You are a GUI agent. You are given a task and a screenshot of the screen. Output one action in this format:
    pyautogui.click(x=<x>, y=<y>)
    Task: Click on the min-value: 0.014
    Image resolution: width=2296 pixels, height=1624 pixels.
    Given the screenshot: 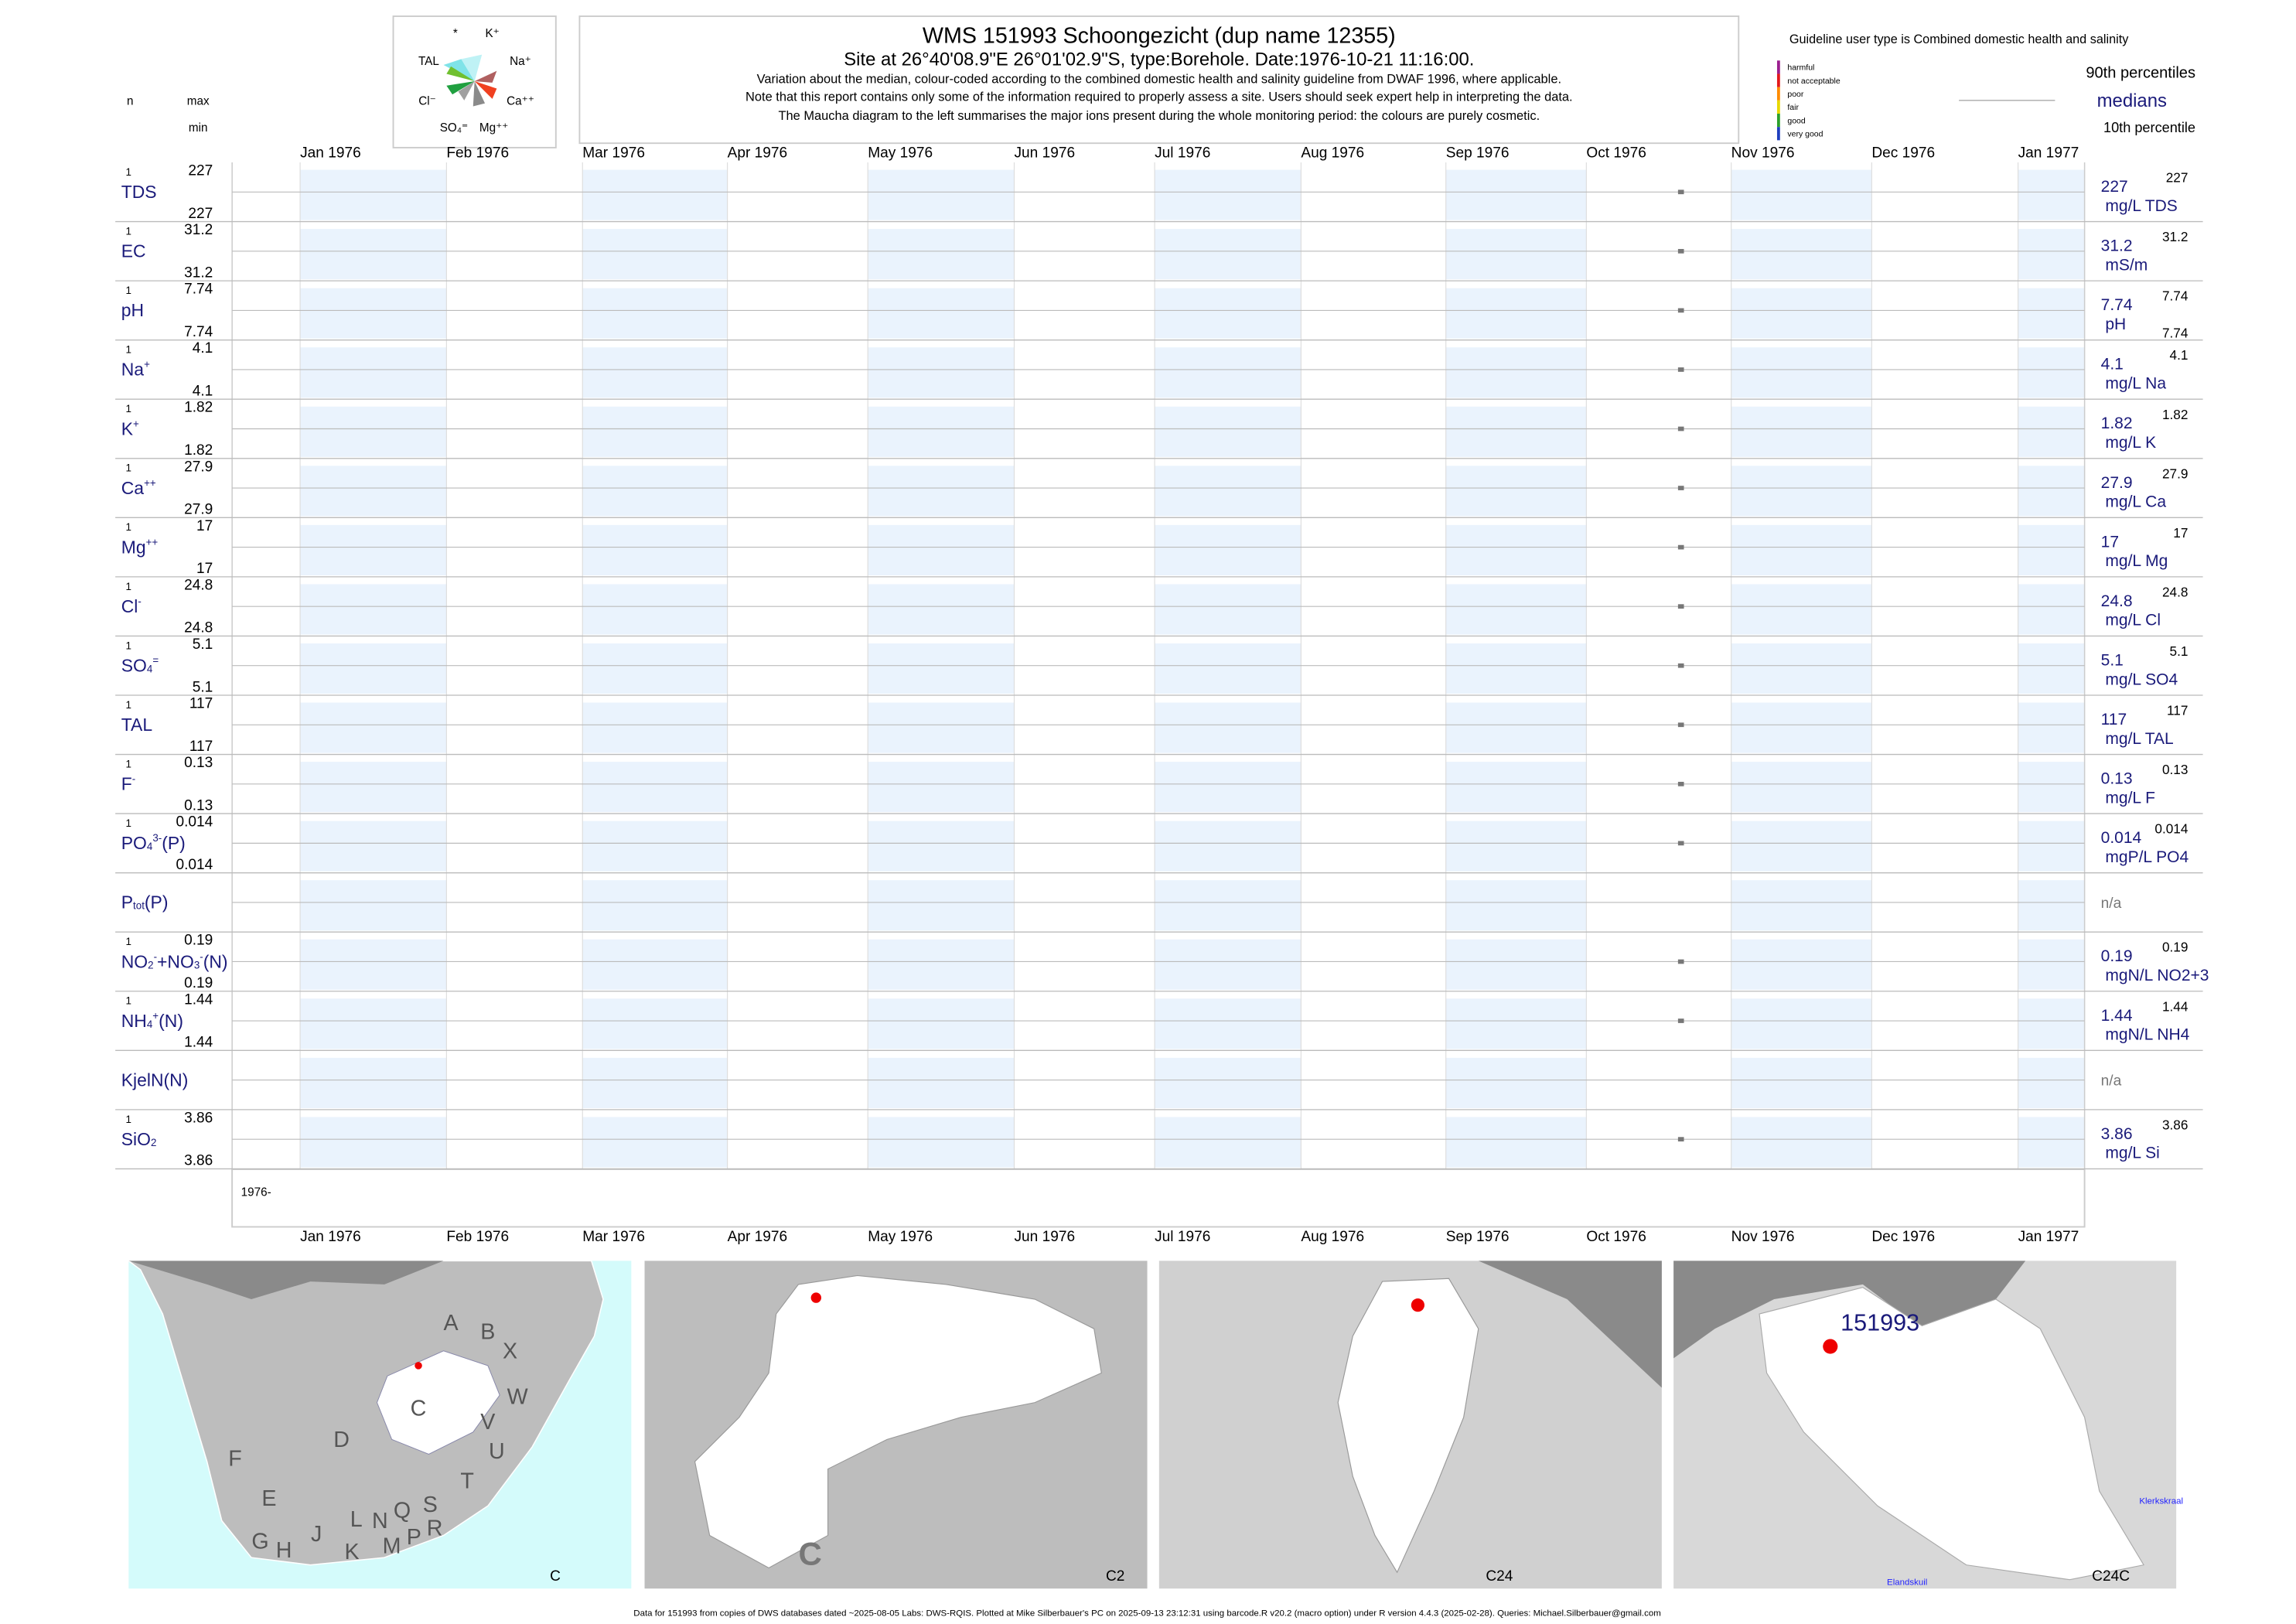 What is the action you would take?
    pyautogui.click(x=194, y=865)
    